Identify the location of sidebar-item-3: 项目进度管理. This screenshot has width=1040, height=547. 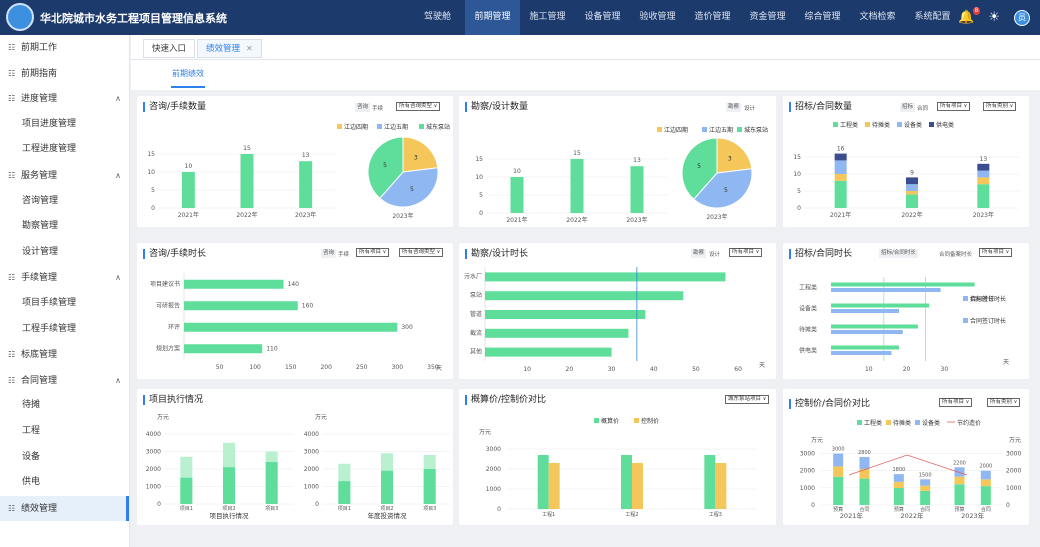
(64, 125).